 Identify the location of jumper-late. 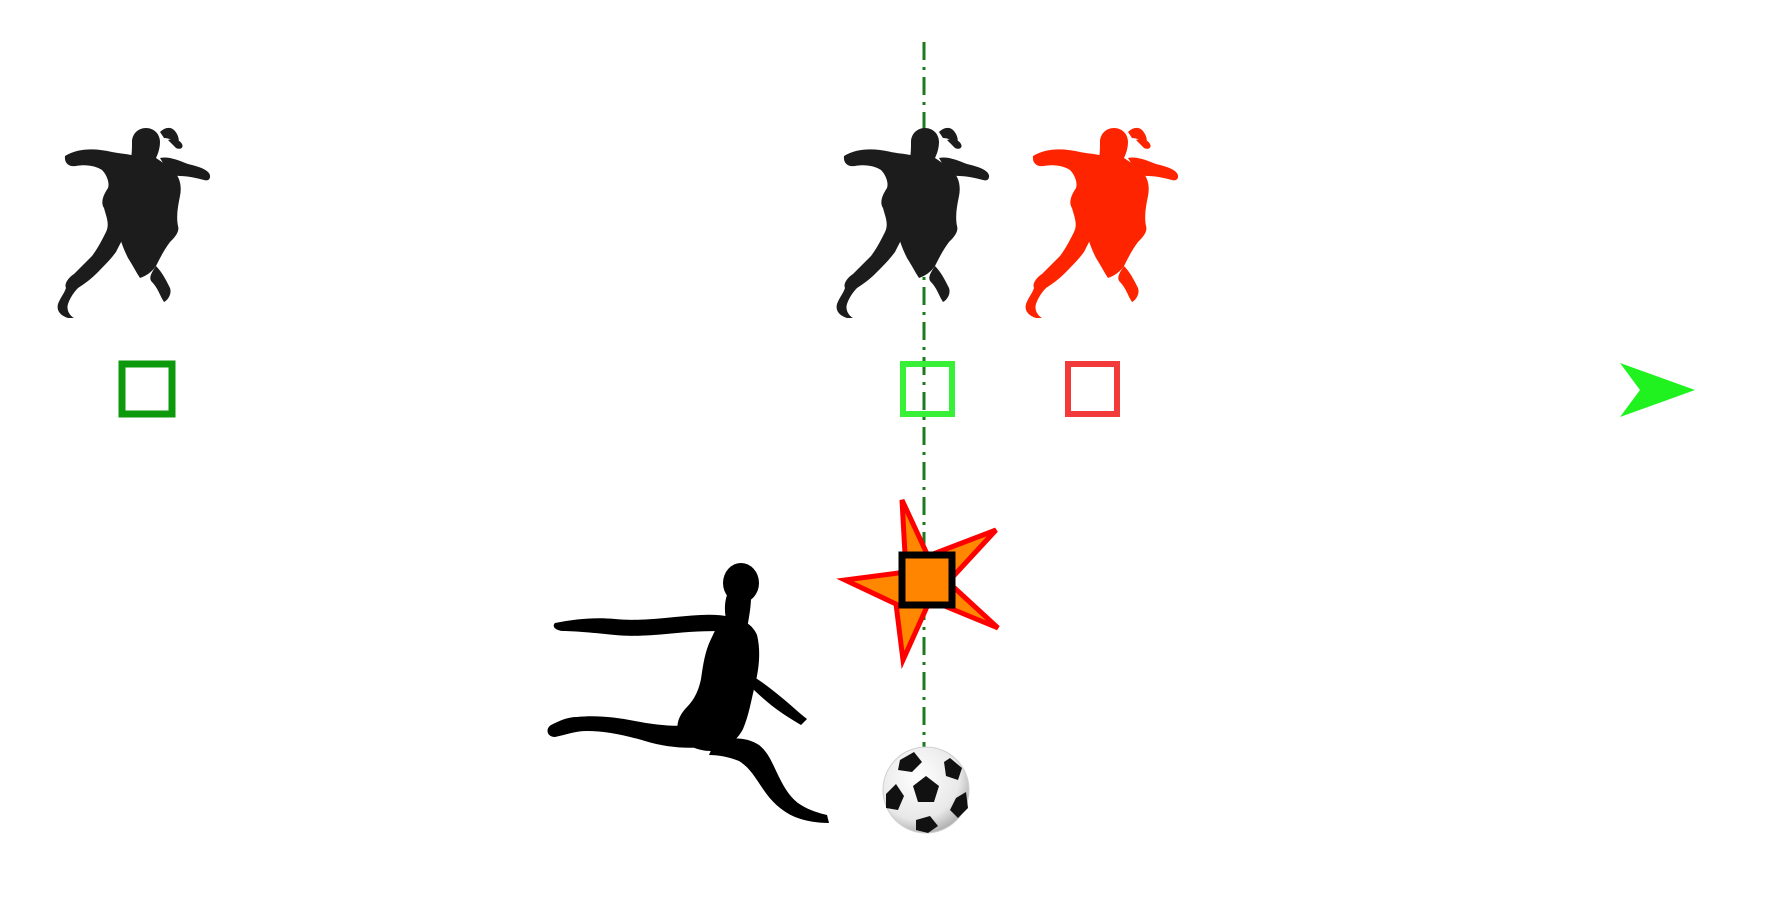
(1102, 222).